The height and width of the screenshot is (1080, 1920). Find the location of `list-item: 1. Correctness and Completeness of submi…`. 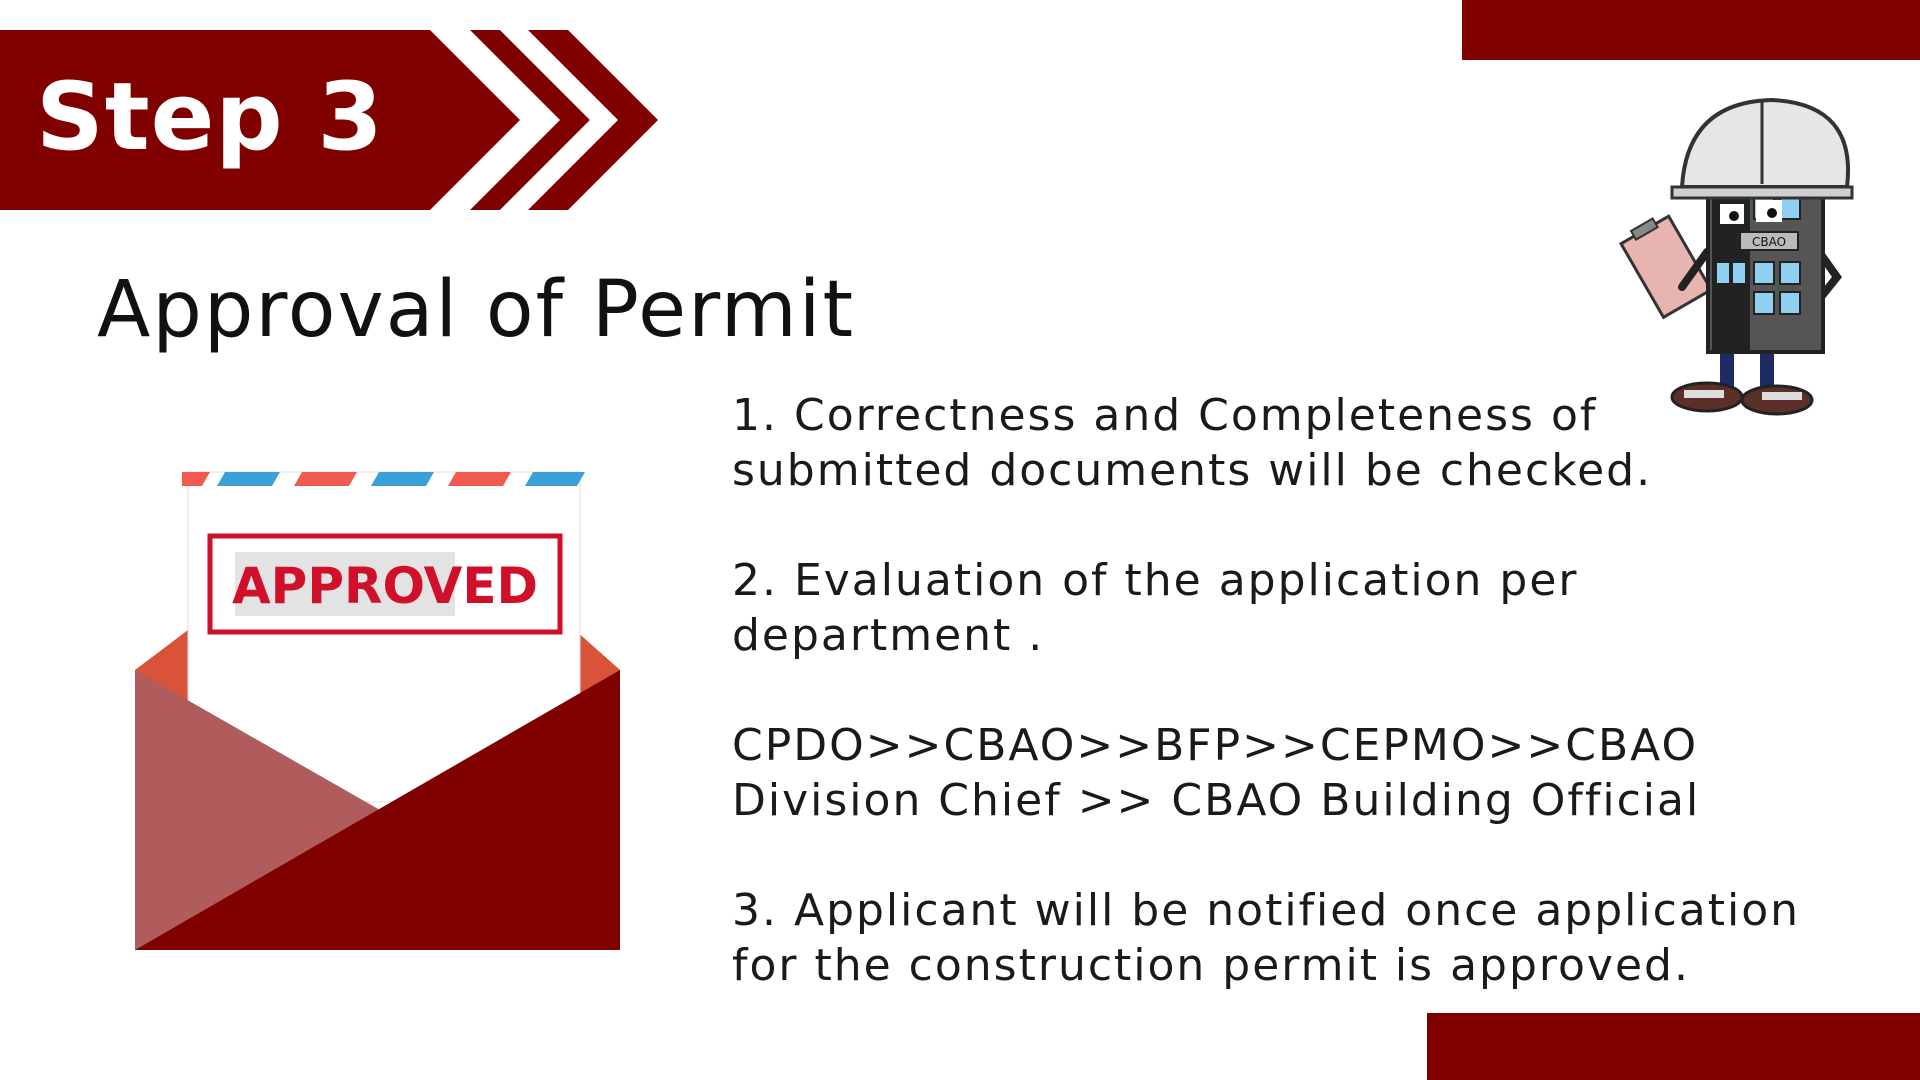

list-item: 1. Correctness and Completeness of submi… is located at coordinates (1192, 443).